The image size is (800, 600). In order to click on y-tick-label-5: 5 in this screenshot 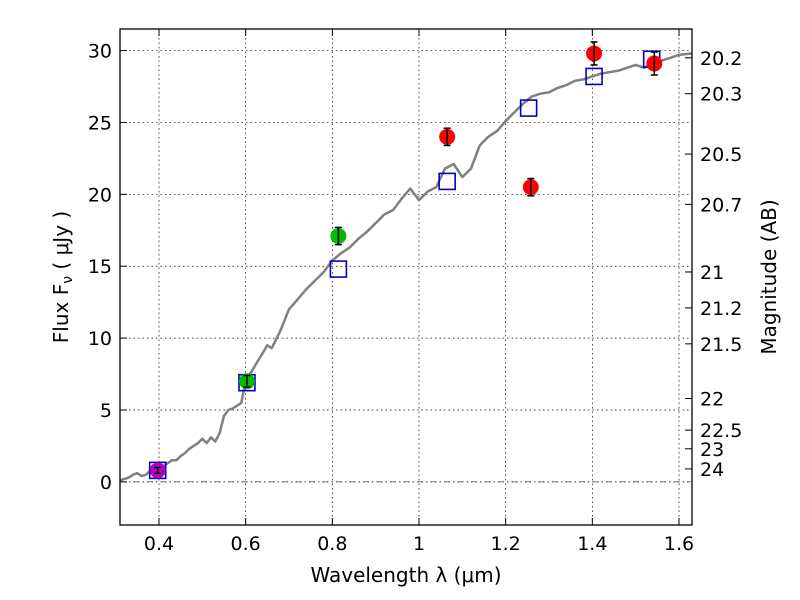, I will do `click(106, 411)`.